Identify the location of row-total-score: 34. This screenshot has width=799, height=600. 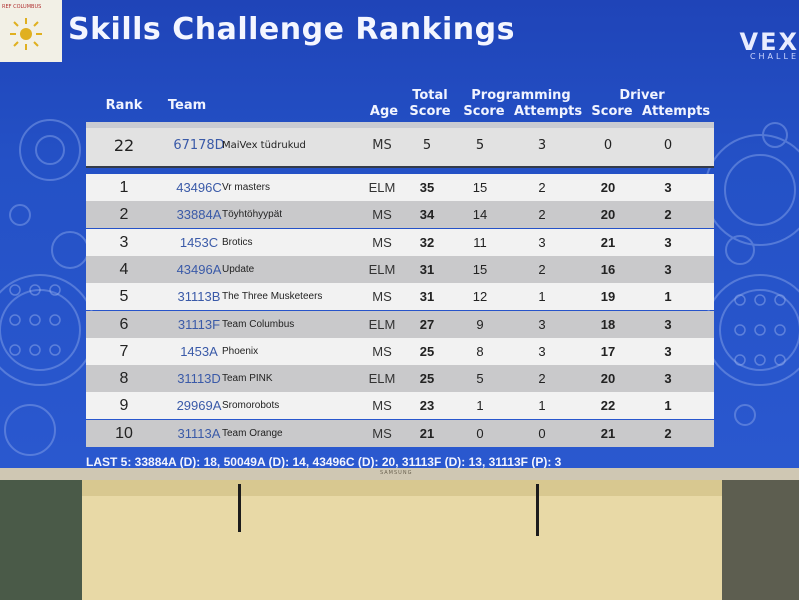
(427, 215).